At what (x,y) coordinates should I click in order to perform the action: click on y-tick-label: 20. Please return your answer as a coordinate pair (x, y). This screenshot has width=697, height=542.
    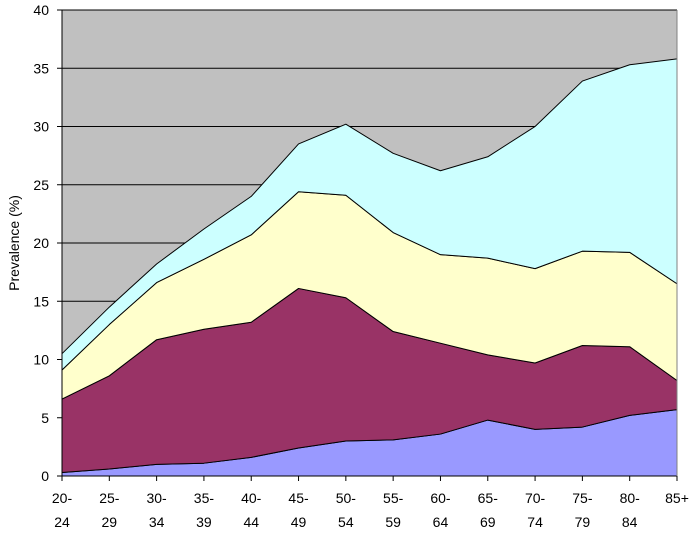
    Looking at the image, I should click on (41, 243).